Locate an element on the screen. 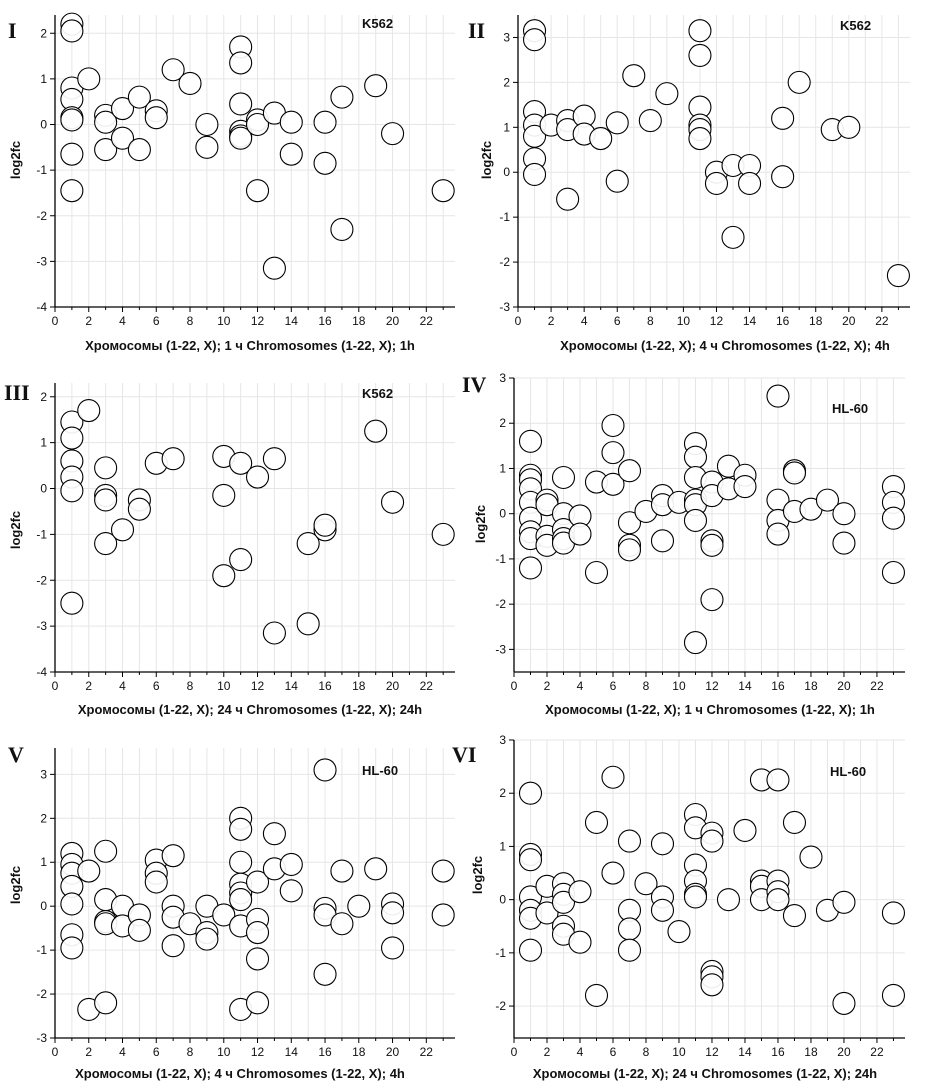  panel-V-x-ticks: 0 2 4 6 8 10 12 14 16 18 20 22 is located at coordinates (248, 1048).